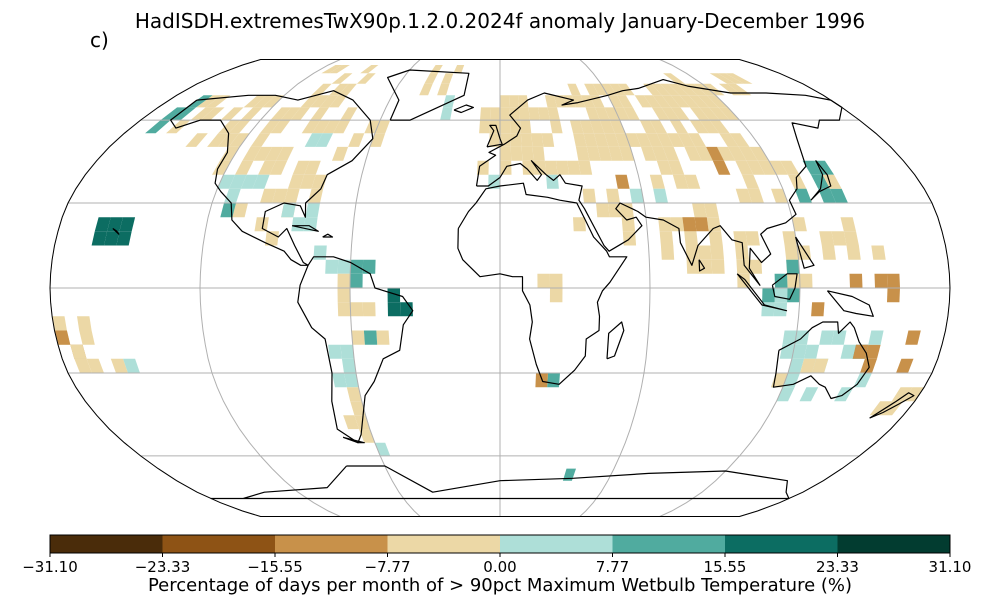 The height and width of the screenshot is (600, 1000). What do you see at coordinates (162, 567) in the screenshot?
I see `colorbar-tick-label: −23.33` at bounding box center [162, 567].